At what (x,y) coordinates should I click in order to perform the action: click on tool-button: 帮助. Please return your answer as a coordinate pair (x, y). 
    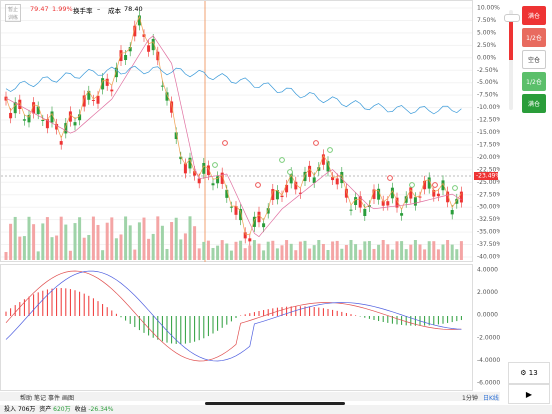
    Looking at the image, I should click on (26, 398).